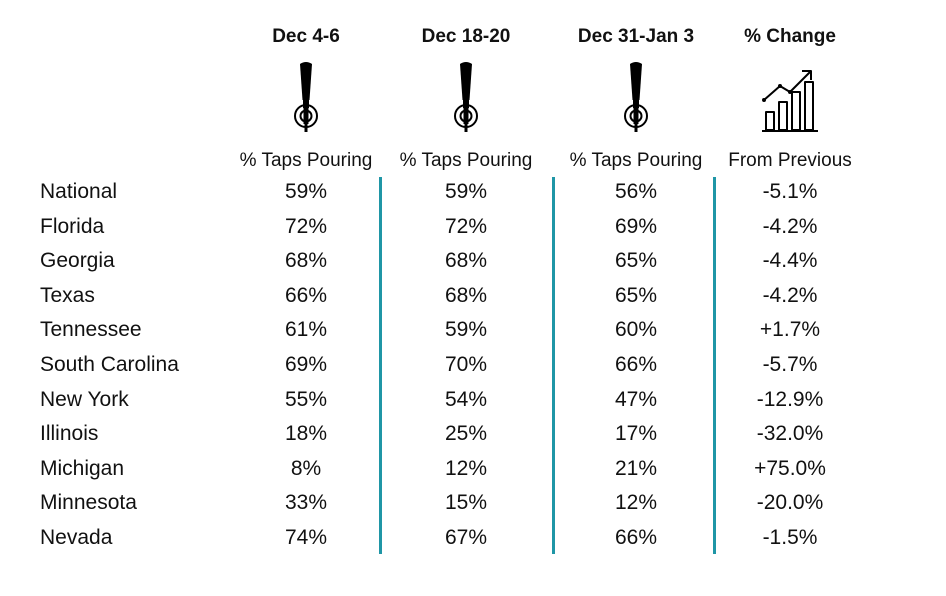  Describe the element at coordinates (67, 295) in the screenshot. I see `row-label: Texas` at that location.